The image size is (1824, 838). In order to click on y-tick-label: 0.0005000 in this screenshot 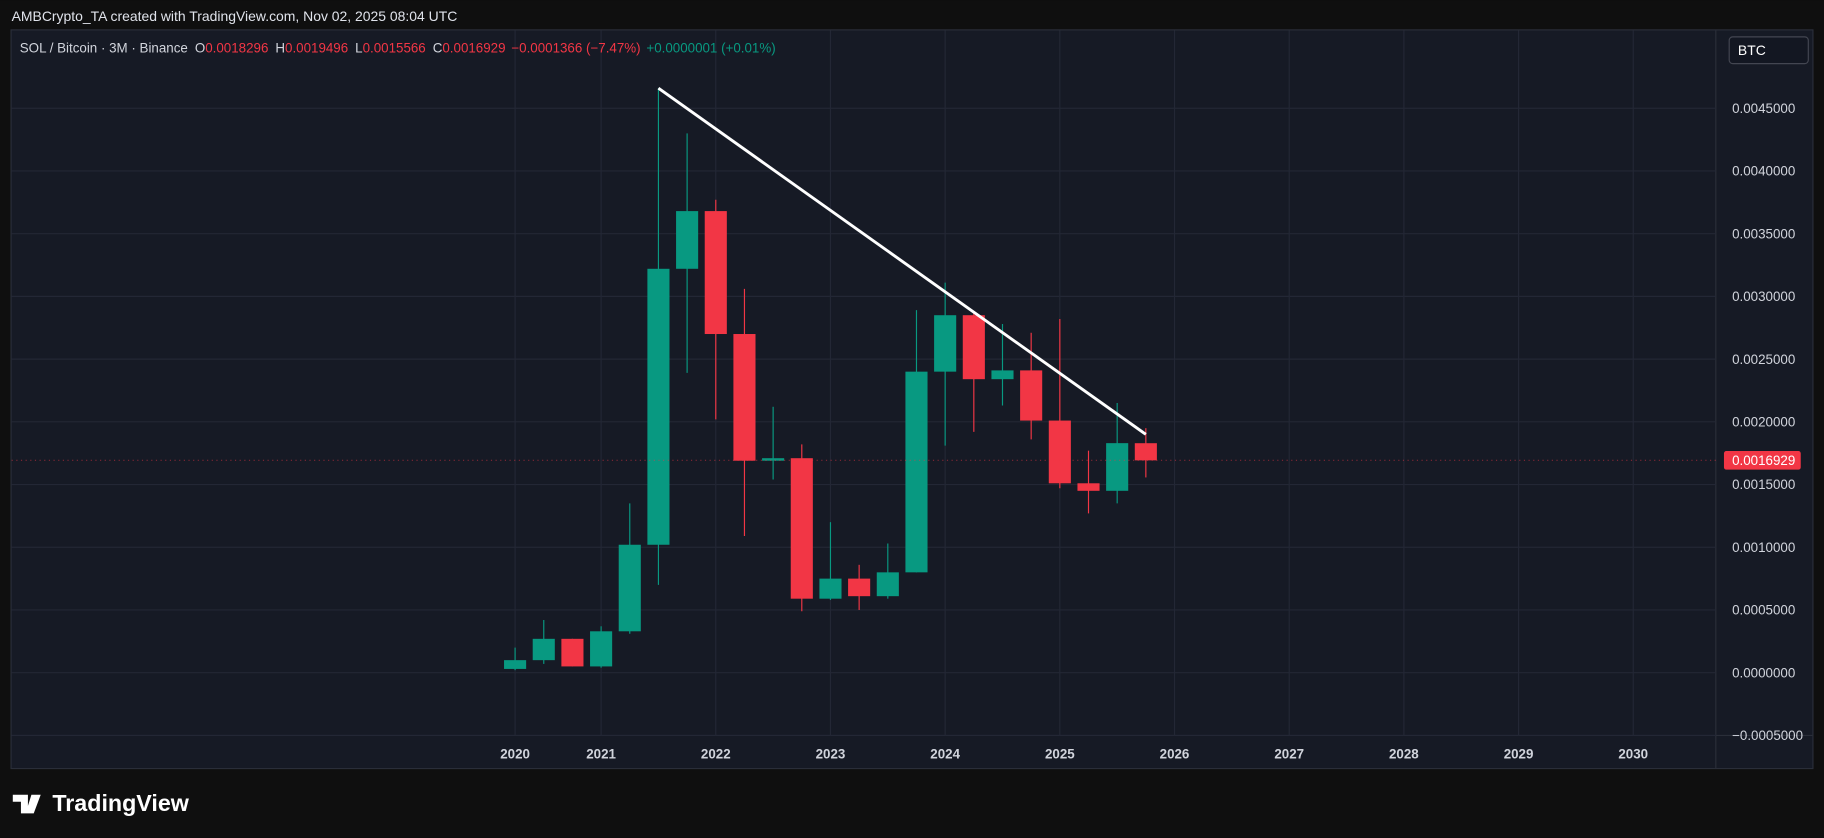, I will do `click(1763, 610)`.